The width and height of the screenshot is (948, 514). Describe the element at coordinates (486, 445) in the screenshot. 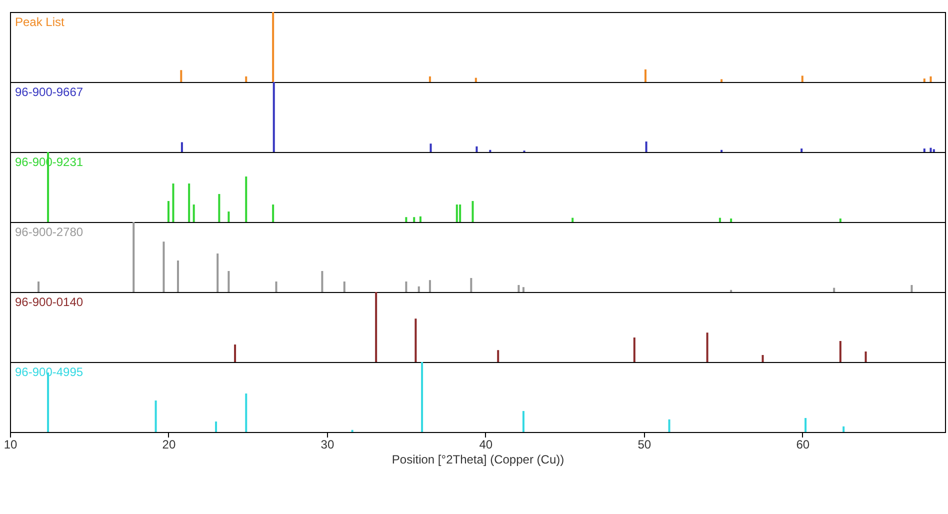

I see `x-tick-label: 40` at that location.